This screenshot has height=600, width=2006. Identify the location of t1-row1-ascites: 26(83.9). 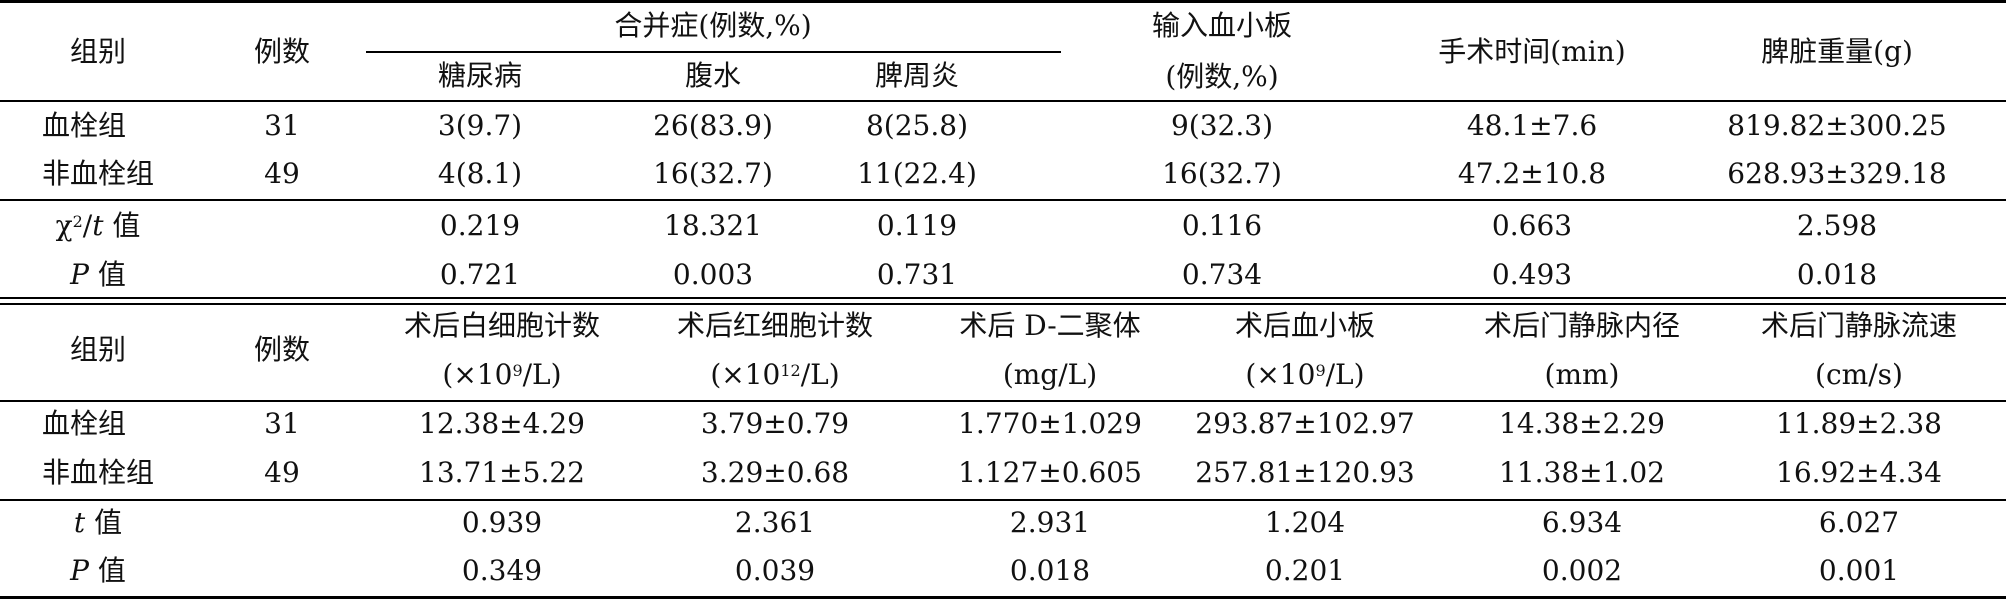
(713, 125).